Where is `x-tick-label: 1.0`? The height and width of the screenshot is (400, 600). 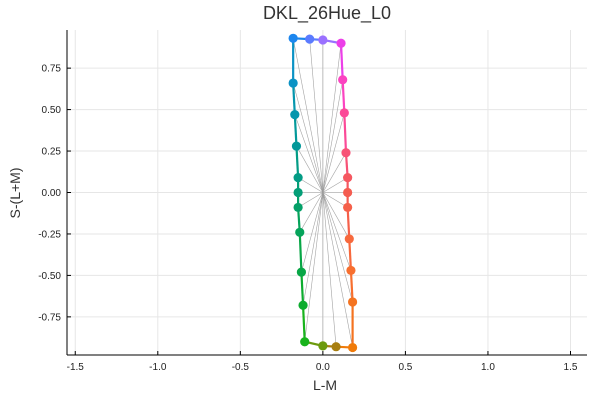
x-tick-label: 1.0 is located at coordinates (488, 367).